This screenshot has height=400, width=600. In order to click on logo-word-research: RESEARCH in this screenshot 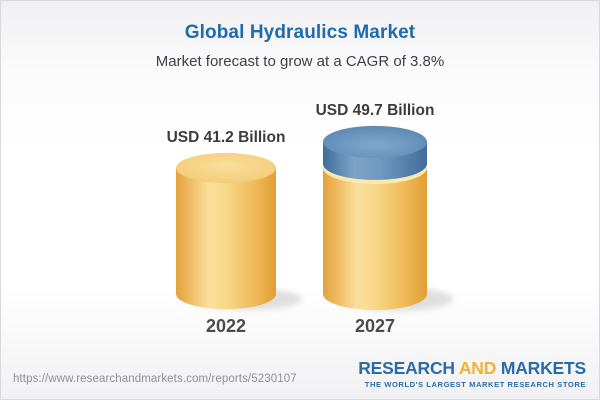, I will do `click(406, 367)`.